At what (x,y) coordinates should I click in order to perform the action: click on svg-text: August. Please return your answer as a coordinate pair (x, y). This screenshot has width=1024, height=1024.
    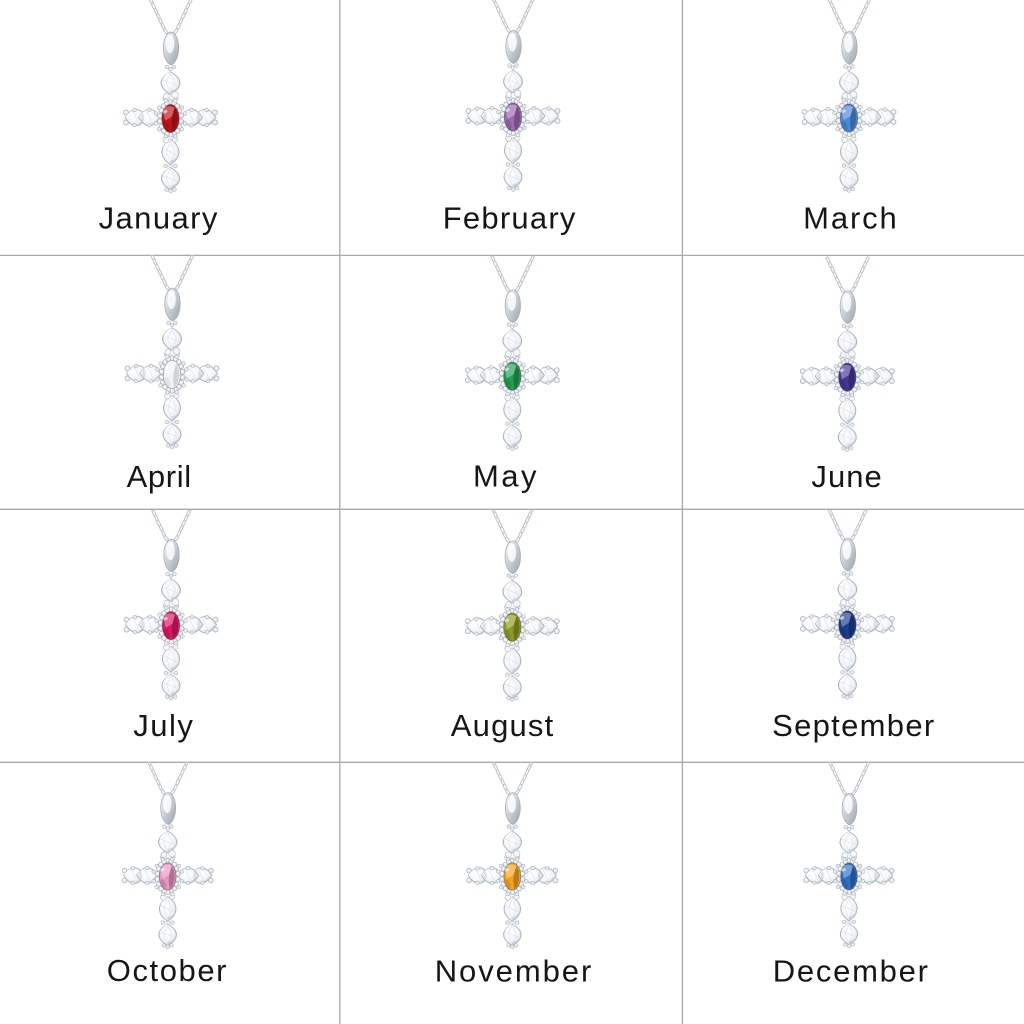
    Looking at the image, I should click on (503, 725).